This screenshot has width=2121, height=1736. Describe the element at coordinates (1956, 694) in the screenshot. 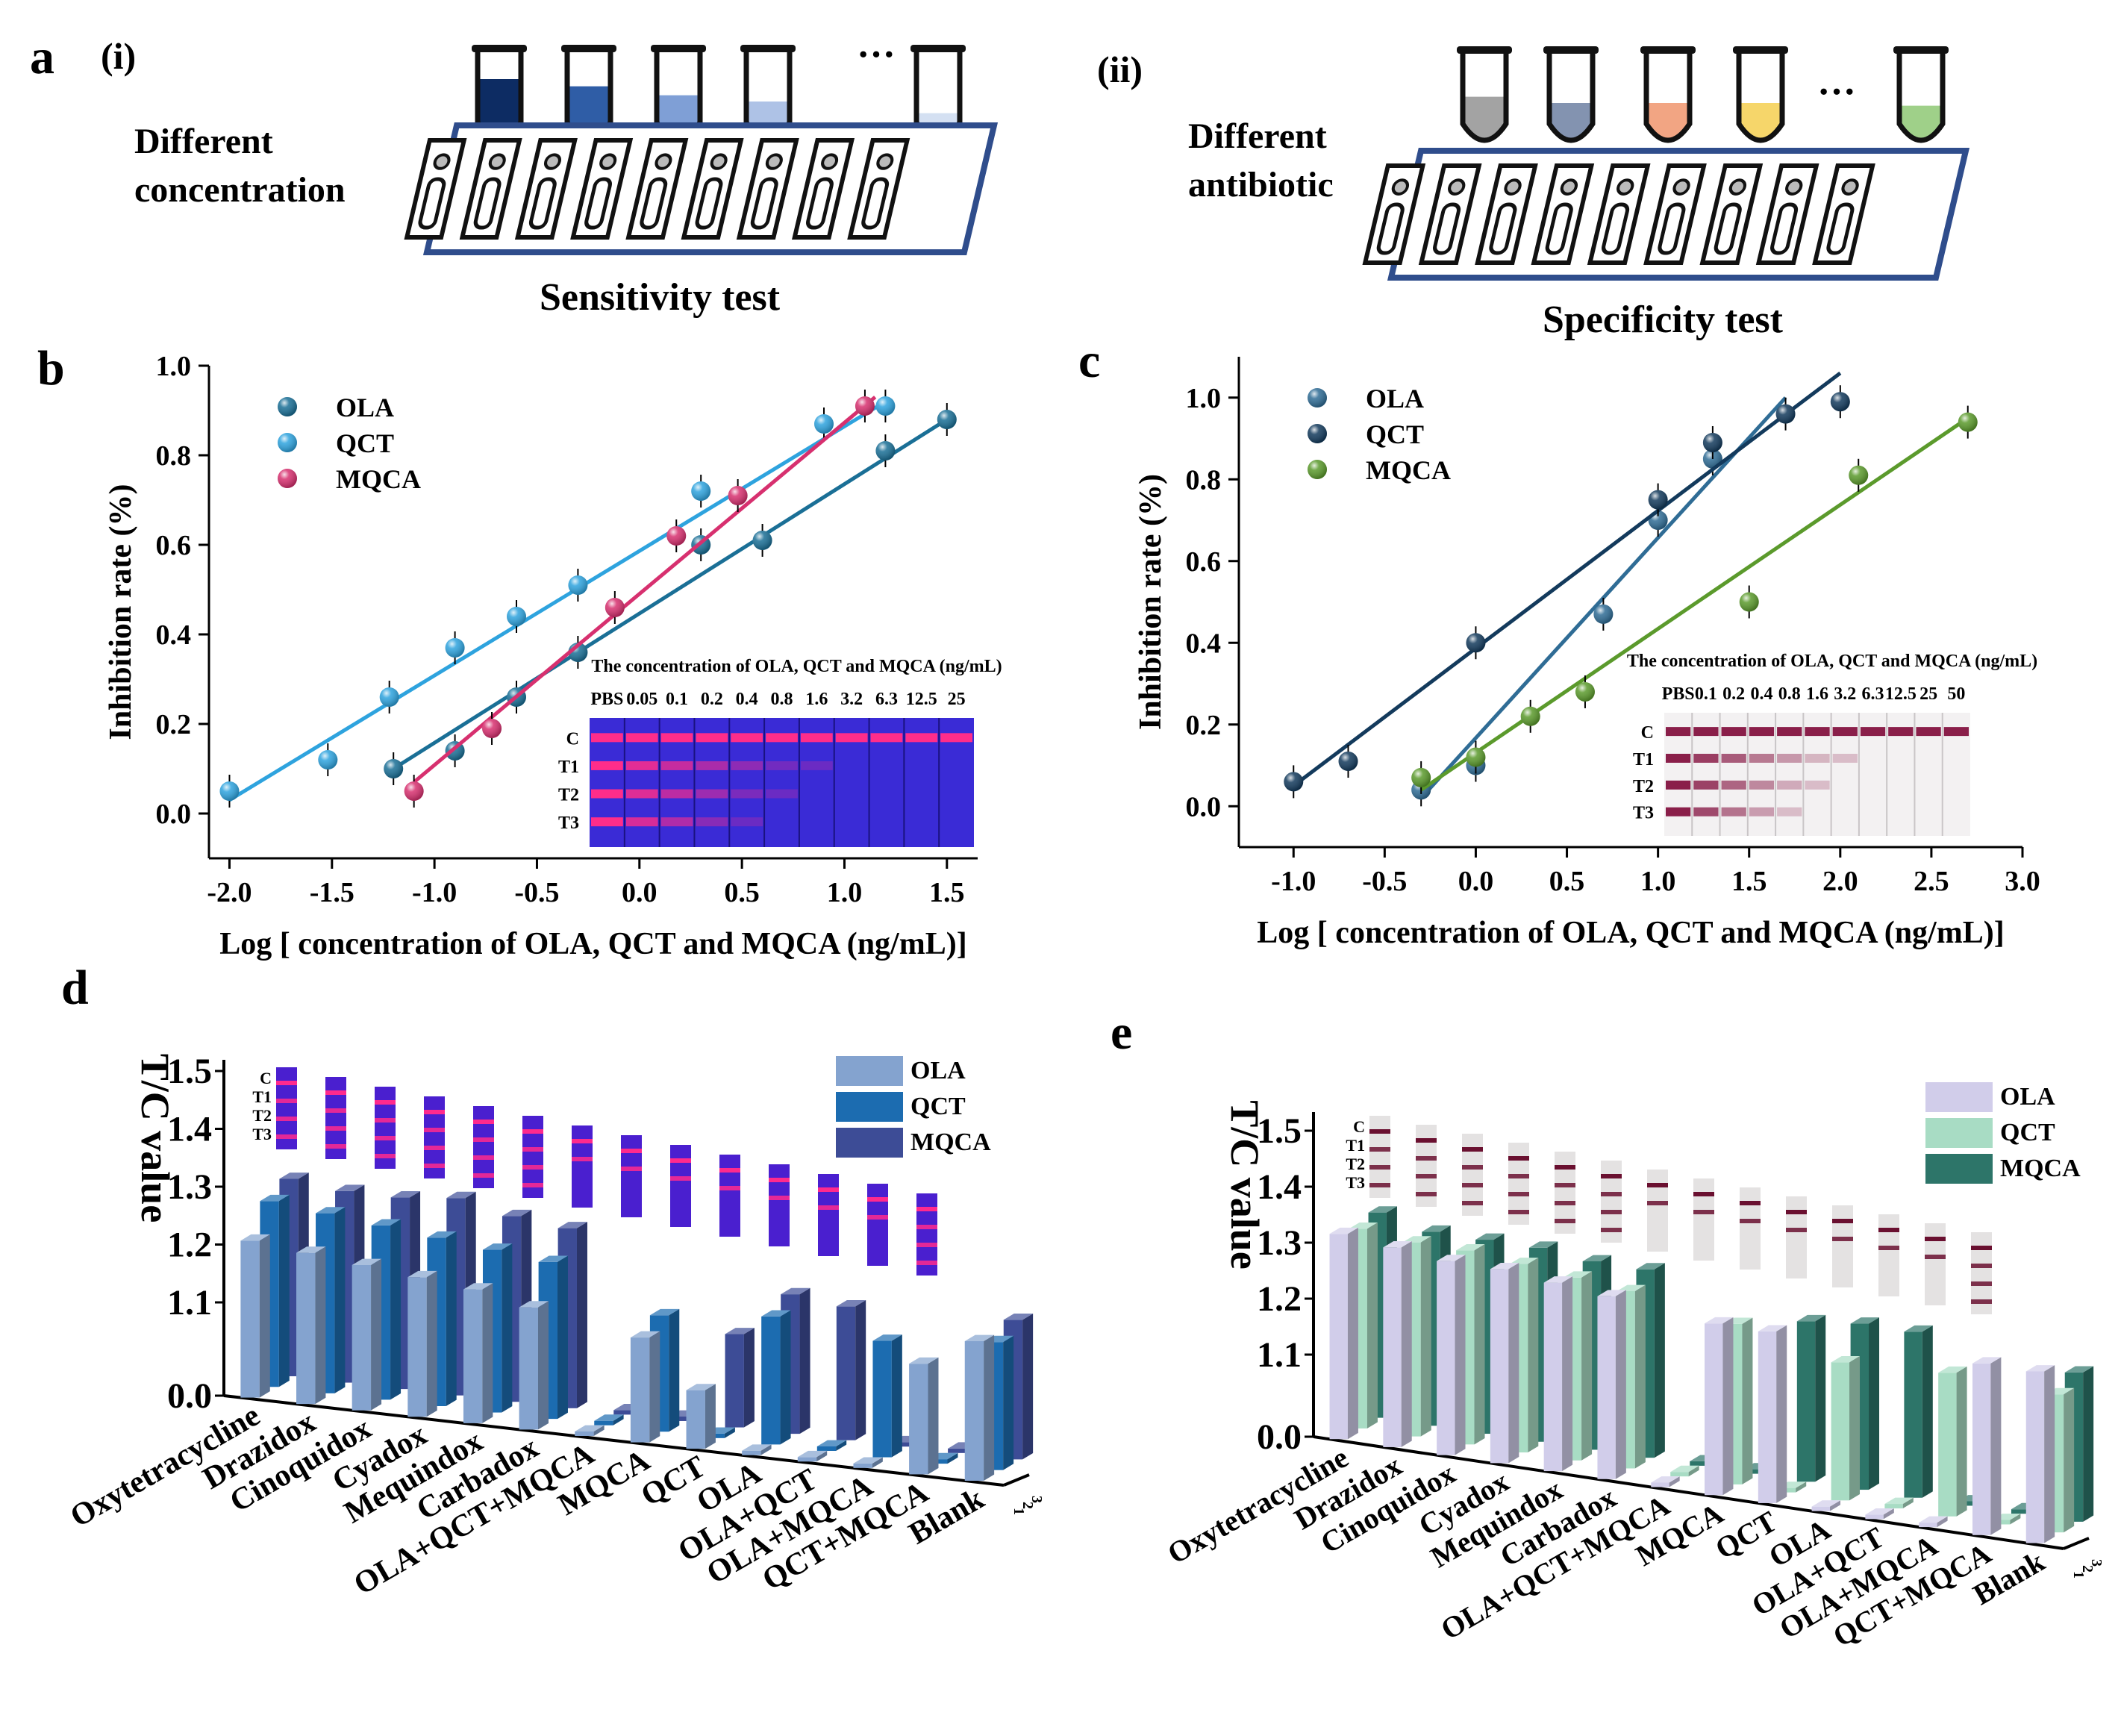

I see `inset-column-label: 50` at that location.